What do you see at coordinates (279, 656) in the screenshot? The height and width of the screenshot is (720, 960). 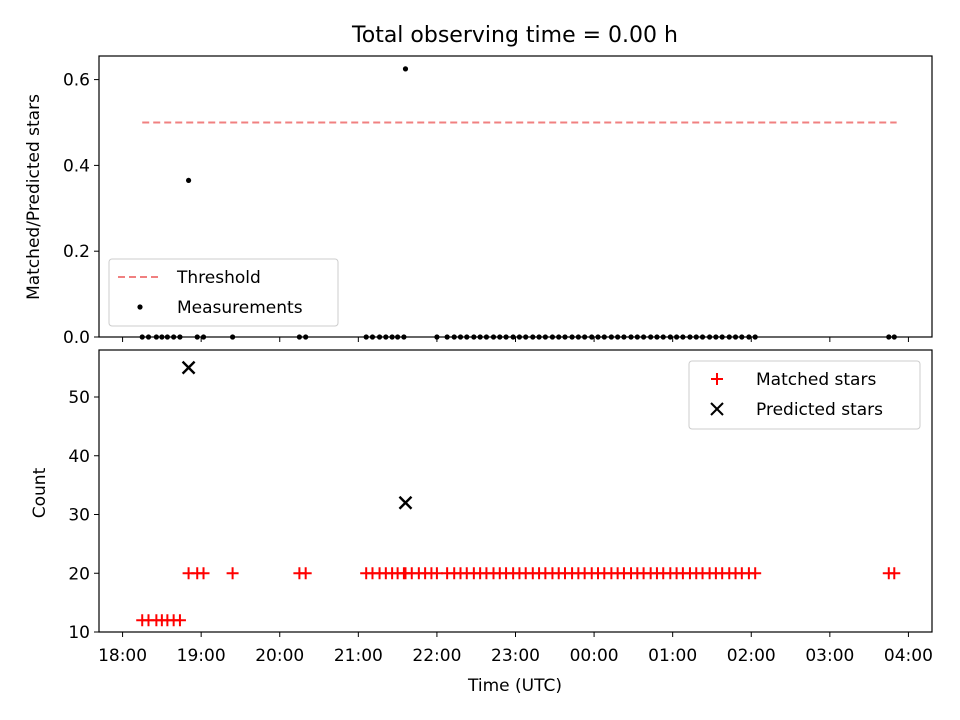 I see `x-tick-label: 20:00` at bounding box center [279, 656].